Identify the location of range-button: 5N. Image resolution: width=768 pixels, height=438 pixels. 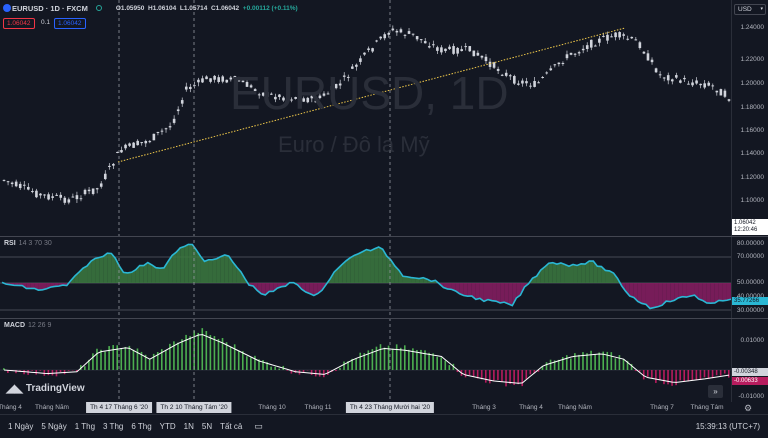
(207, 426).